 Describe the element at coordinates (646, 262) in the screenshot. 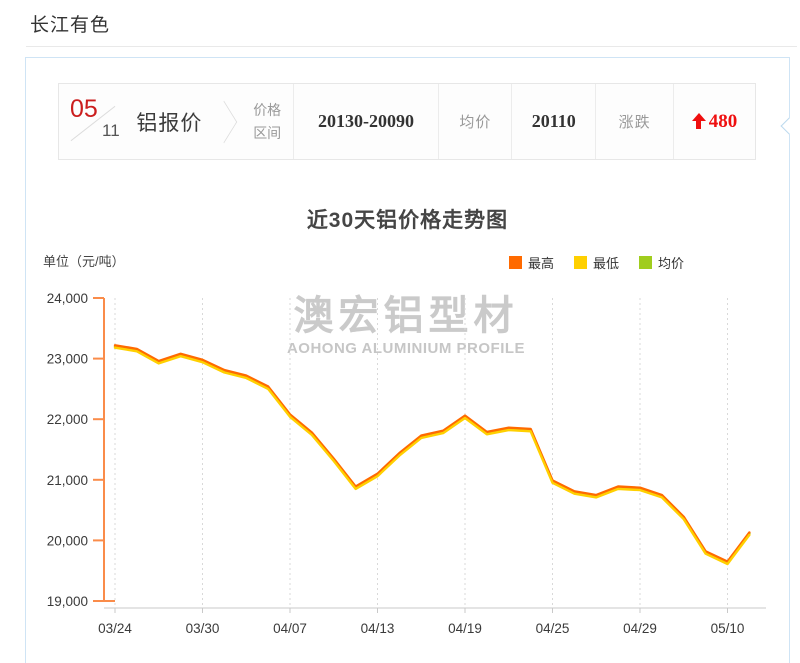

I see `average-series-swatch` at that location.